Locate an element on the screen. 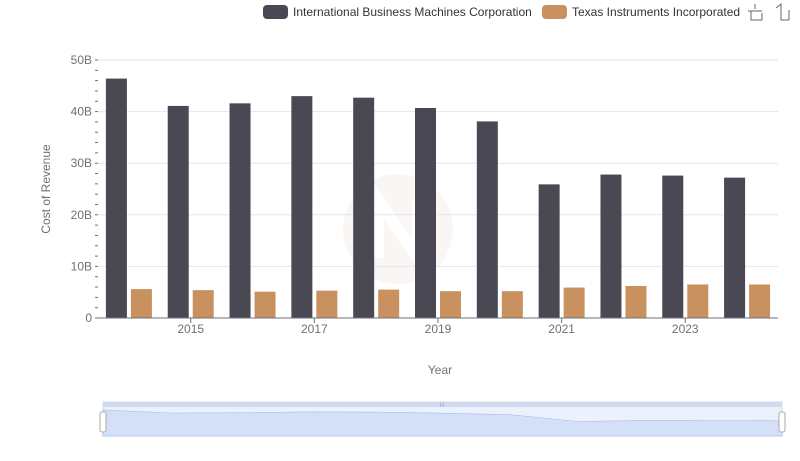 This screenshot has width=800, height=461. slider-top-bar is located at coordinates (442, 404).